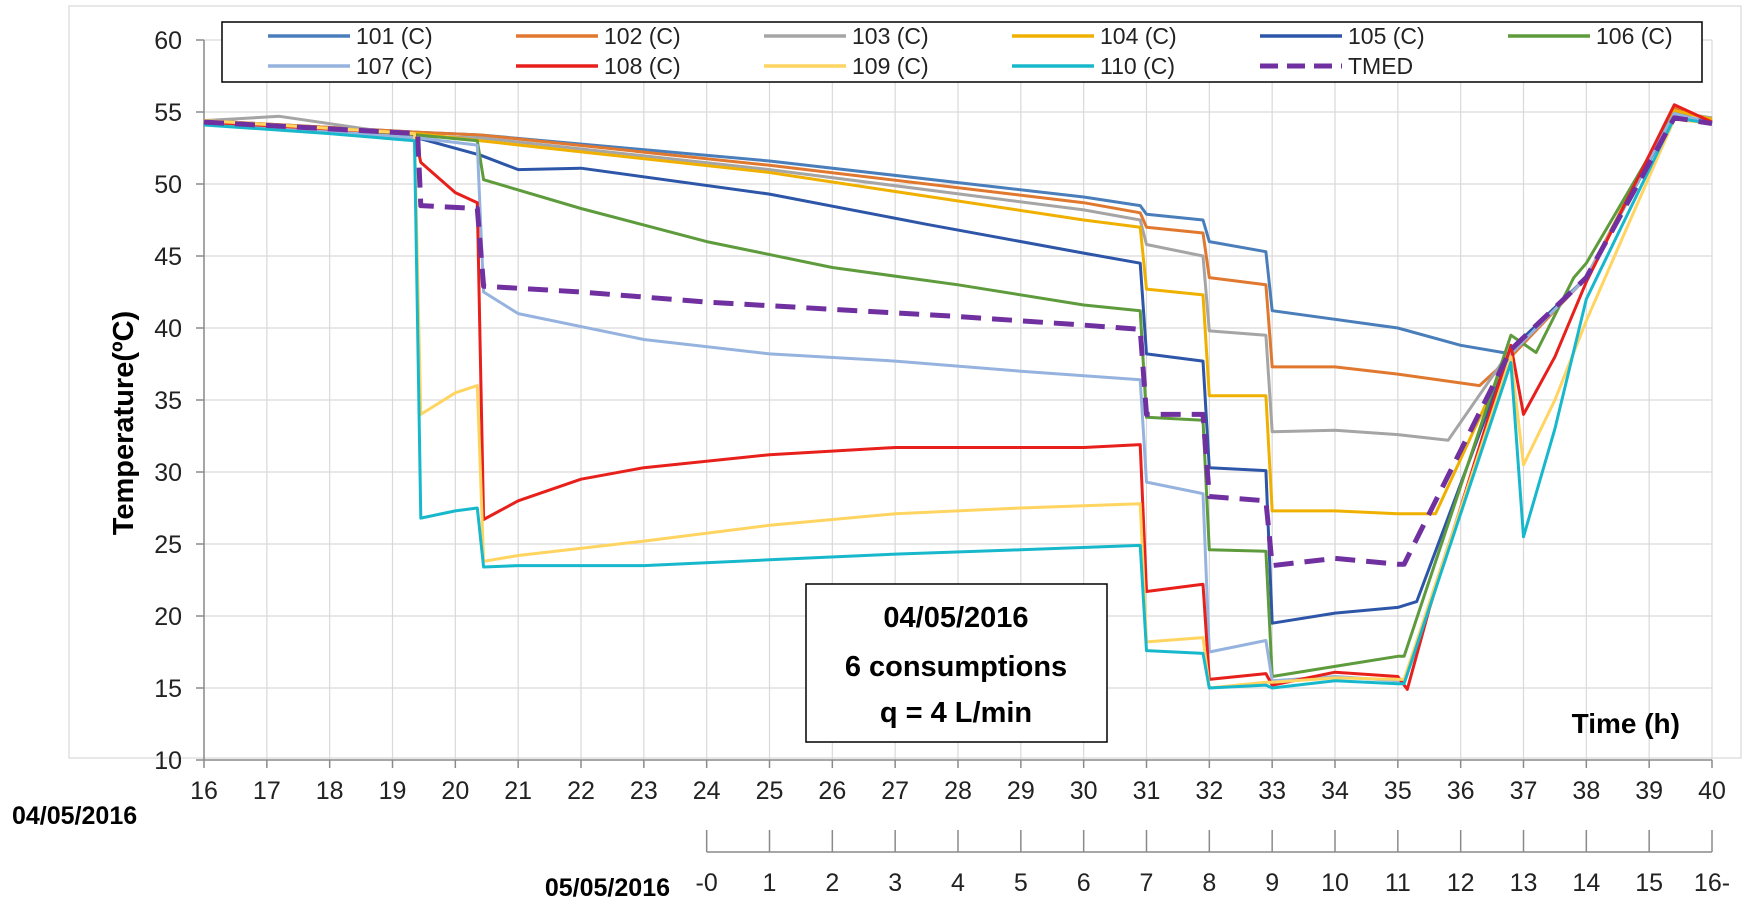  I want to click on x-tick-label: 33, so click(1272, 791).